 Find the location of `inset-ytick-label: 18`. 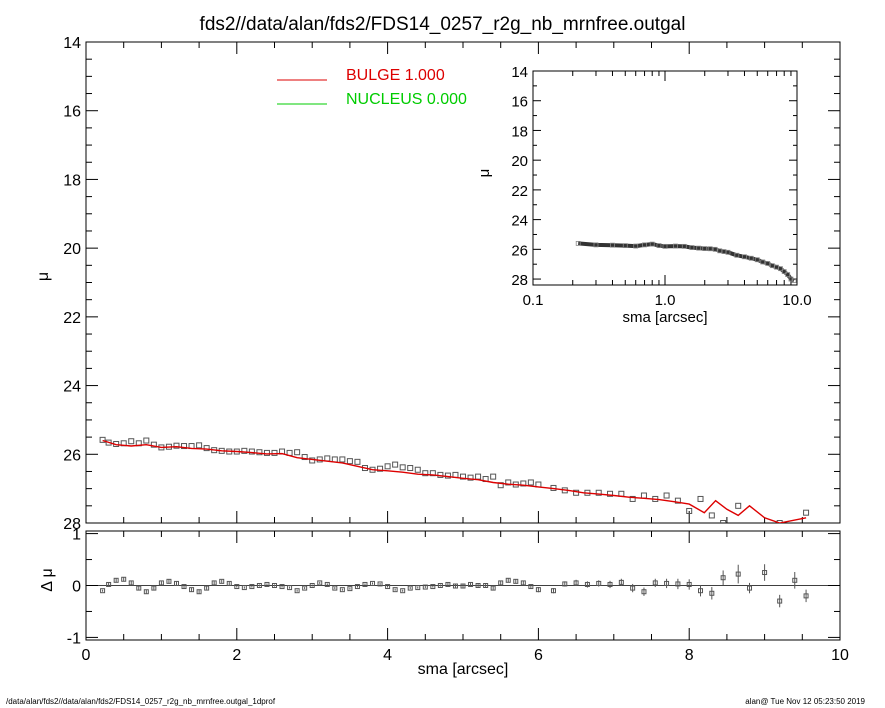

inset-ytick-label: 18 is located at coordinates (519, 131).